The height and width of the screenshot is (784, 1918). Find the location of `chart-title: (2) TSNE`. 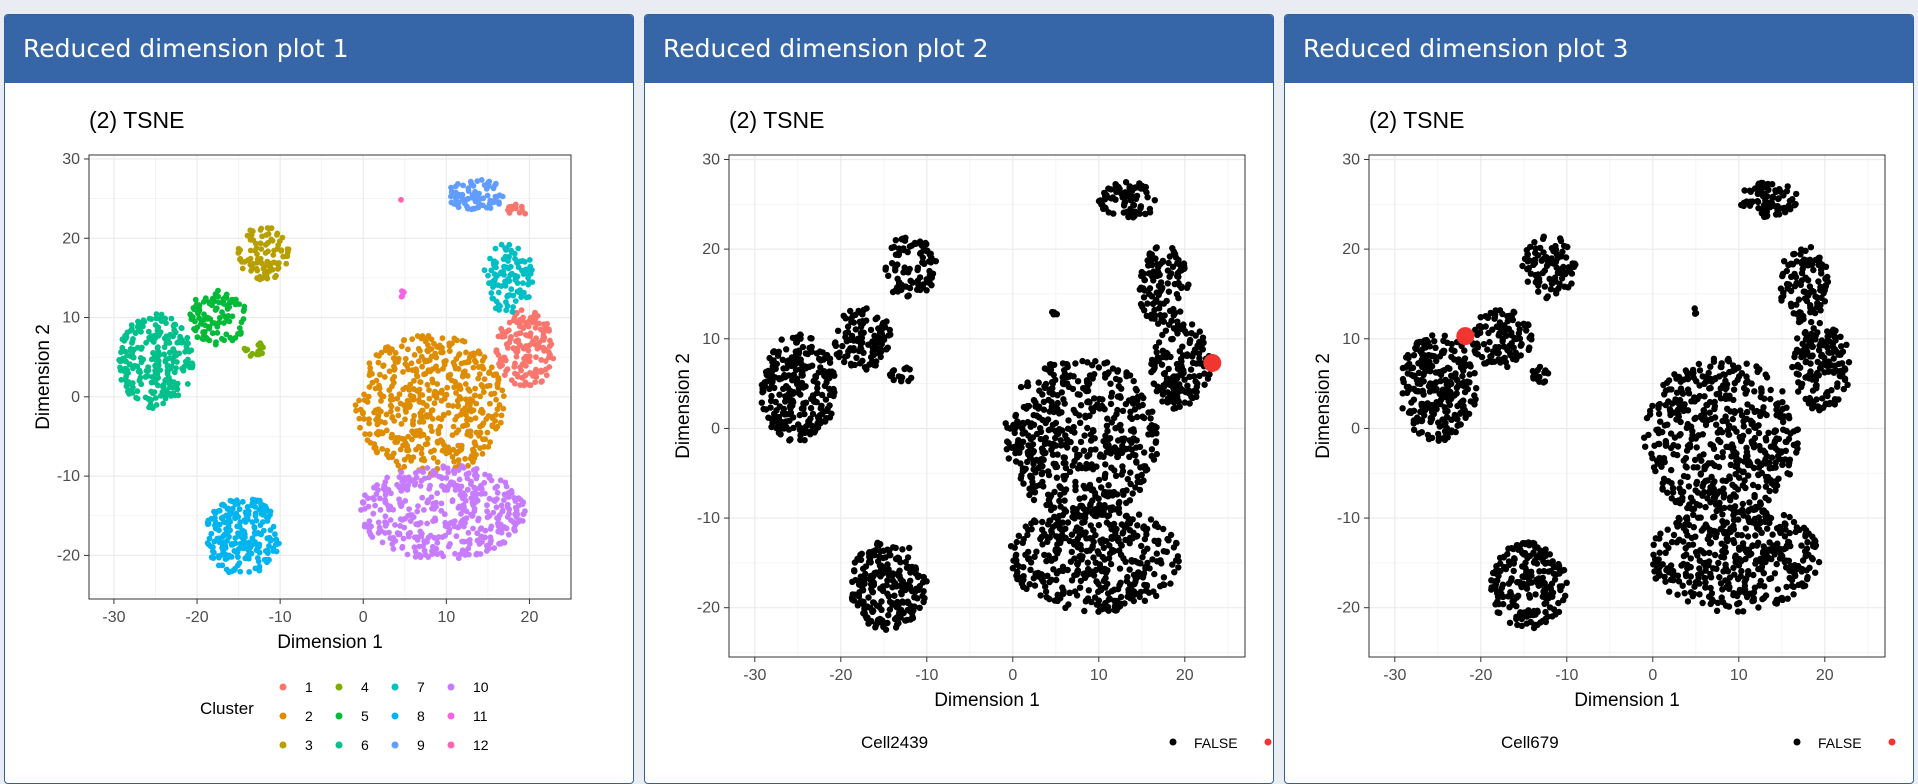

chart-title: (2) TSNE is located at coordinates (1416, 120).